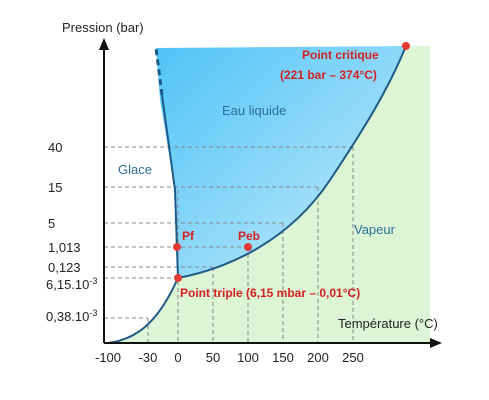  I want to click on x-axis-label: Température (°C), so click(388, 323).